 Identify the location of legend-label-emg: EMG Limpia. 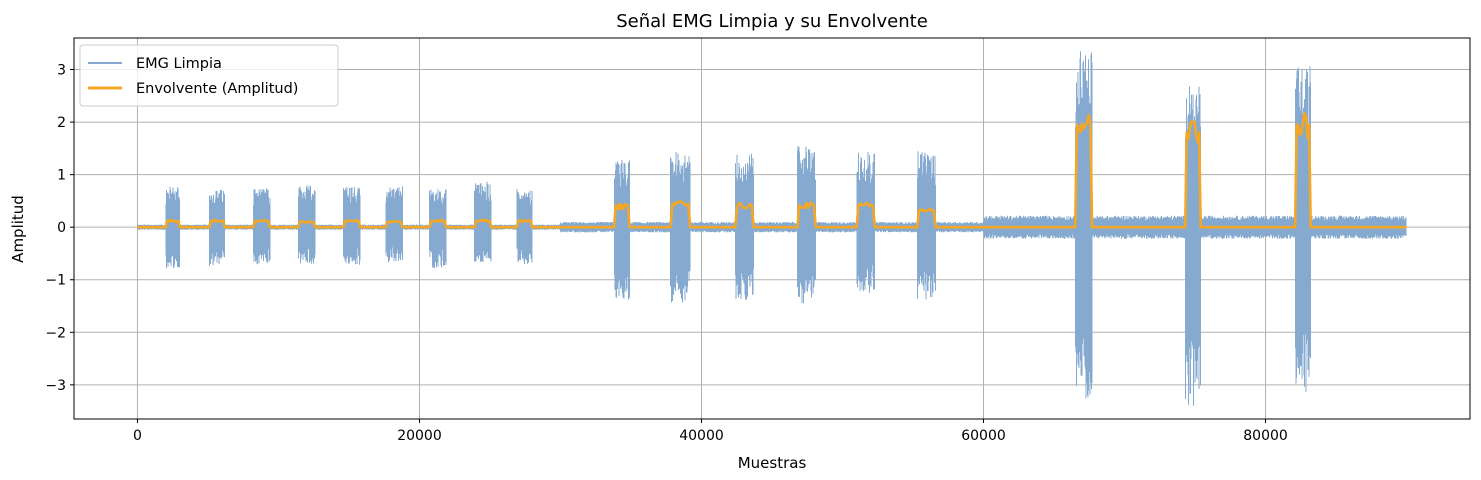
(179, 64).